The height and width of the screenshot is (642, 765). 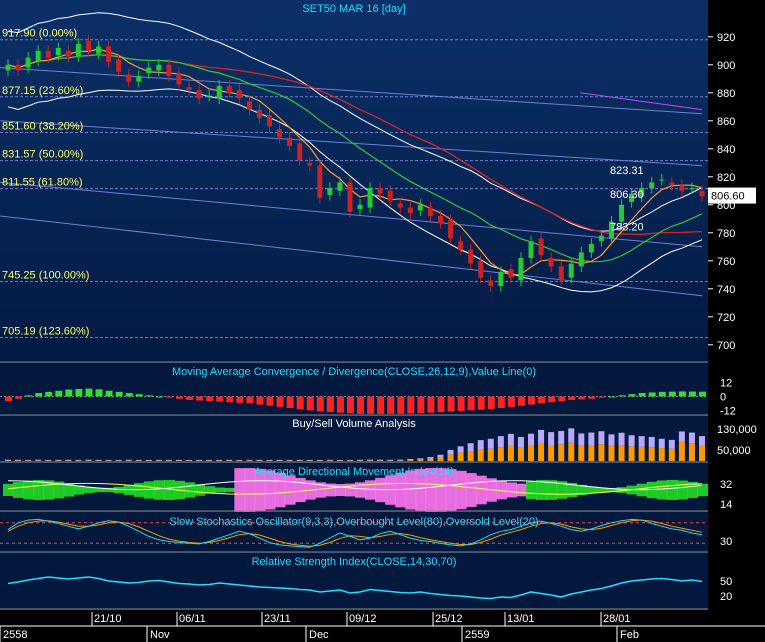 What do you see at coordinates (736, 306) in the screenshot?
I see `right-axis-bg` at bounding box center [736, 306].